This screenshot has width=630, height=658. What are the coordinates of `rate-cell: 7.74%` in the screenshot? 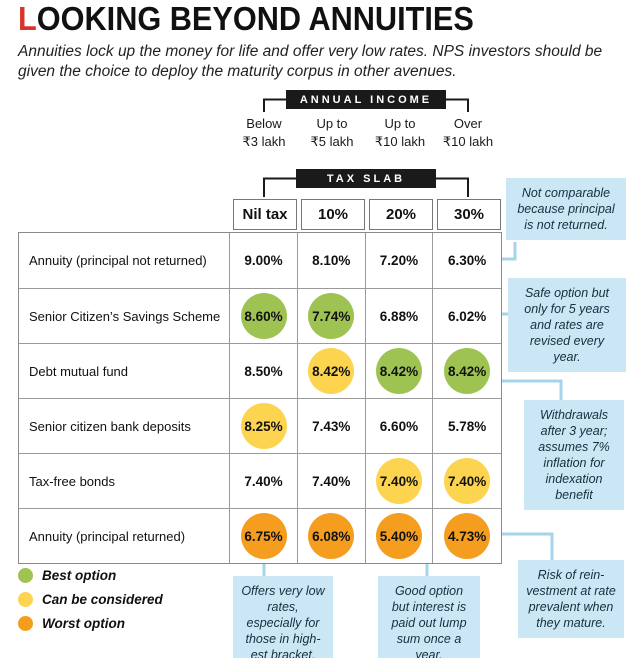 It's located at (332, 316).